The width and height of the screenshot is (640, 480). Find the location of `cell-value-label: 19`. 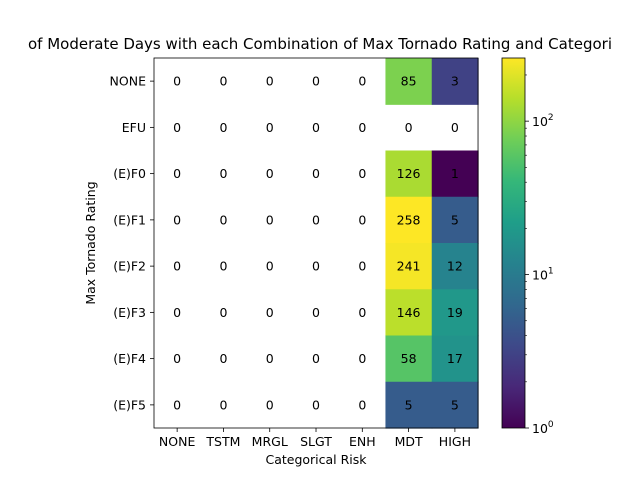

cell-value-label: 19 is located at coordinates (455, 312).